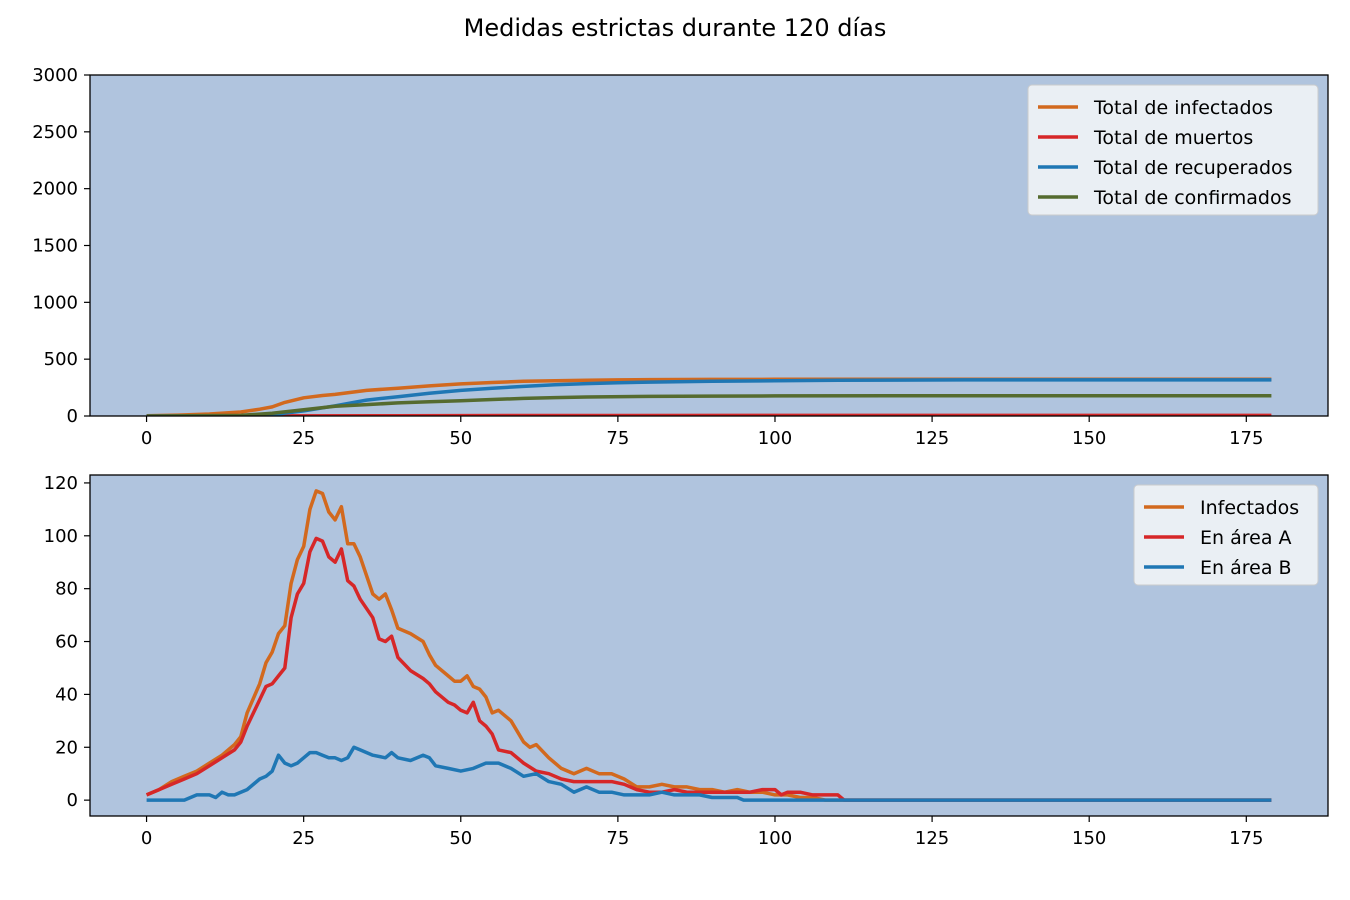  I want to click on y-tick-label: 2000, so click(55, 189).